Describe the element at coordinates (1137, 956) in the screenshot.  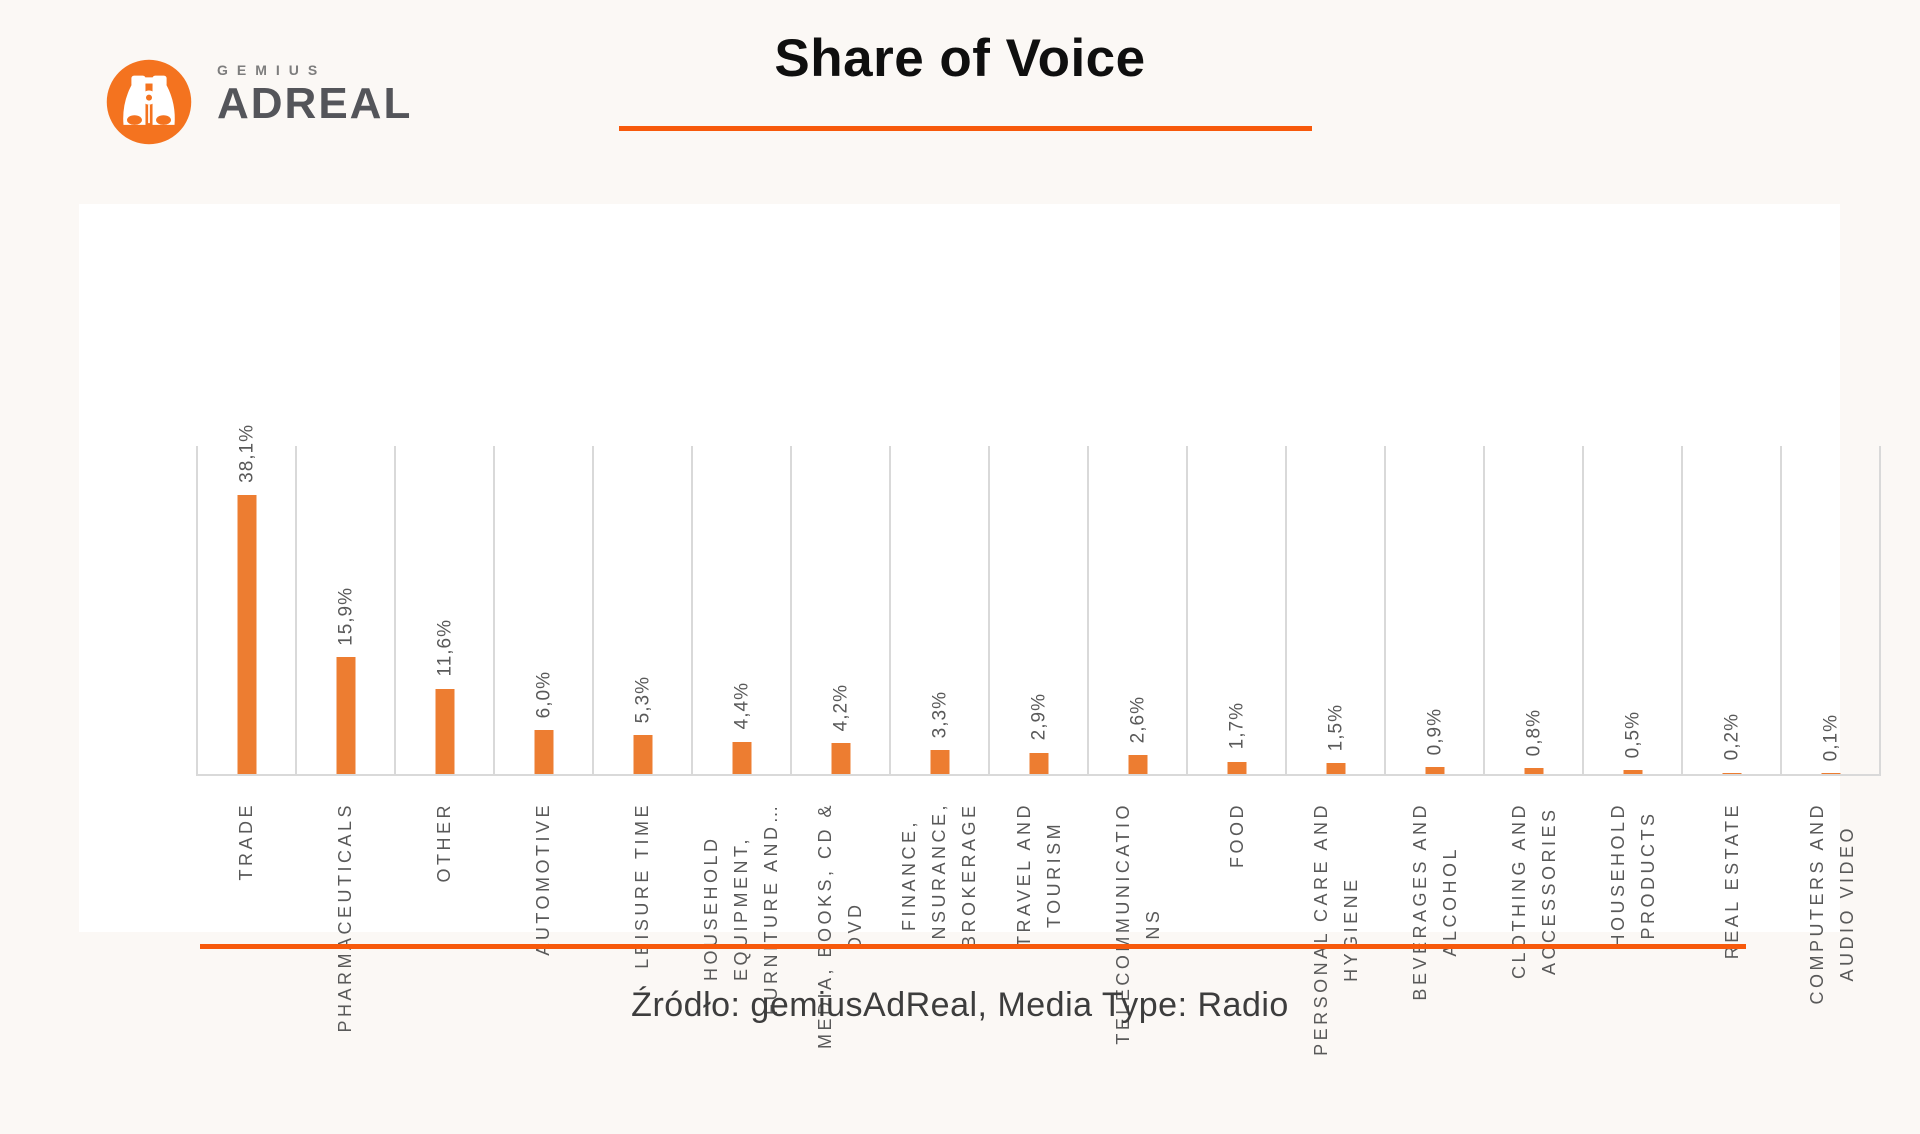
I see `category-cell: TELECOMMUNICATIO NS` at that location.